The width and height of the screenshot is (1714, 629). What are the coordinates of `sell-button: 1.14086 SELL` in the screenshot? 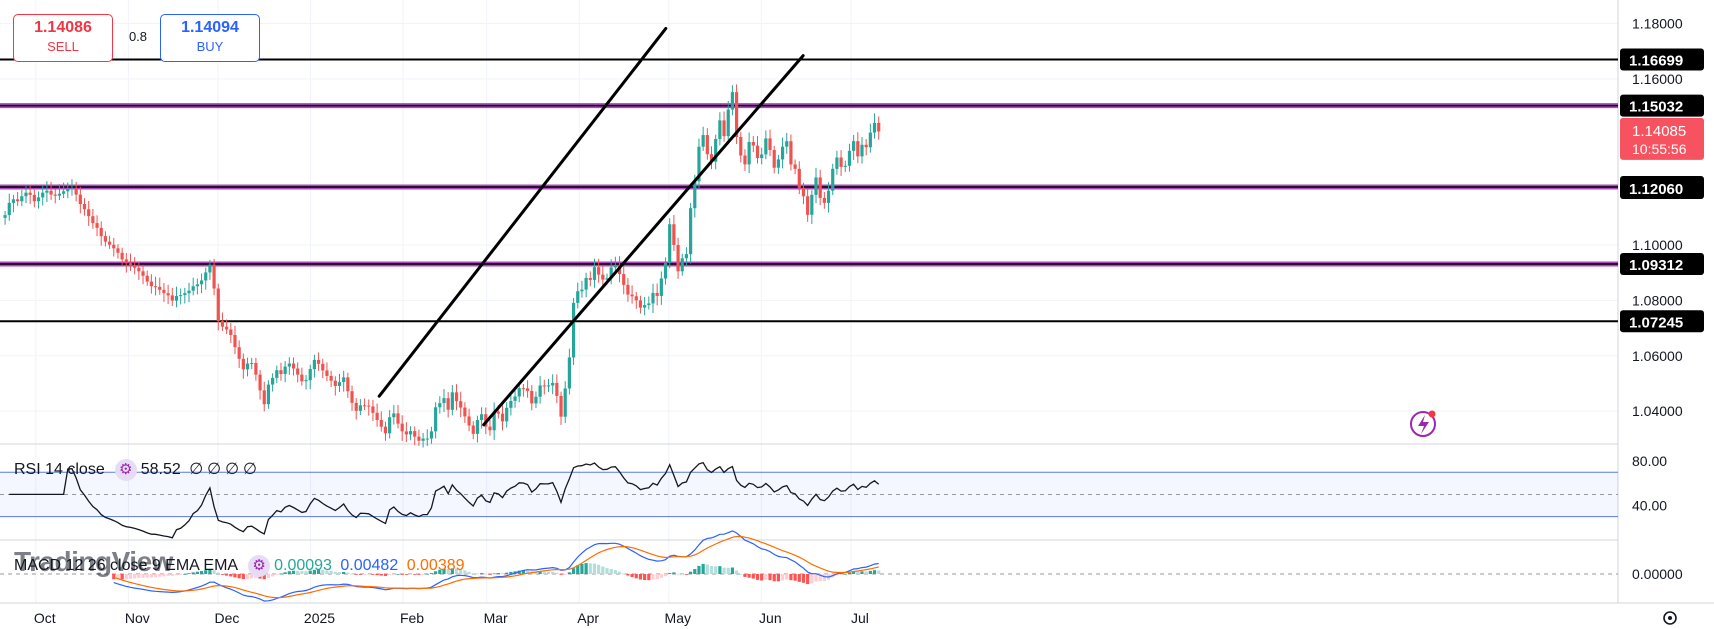 It's located at (63, 38).